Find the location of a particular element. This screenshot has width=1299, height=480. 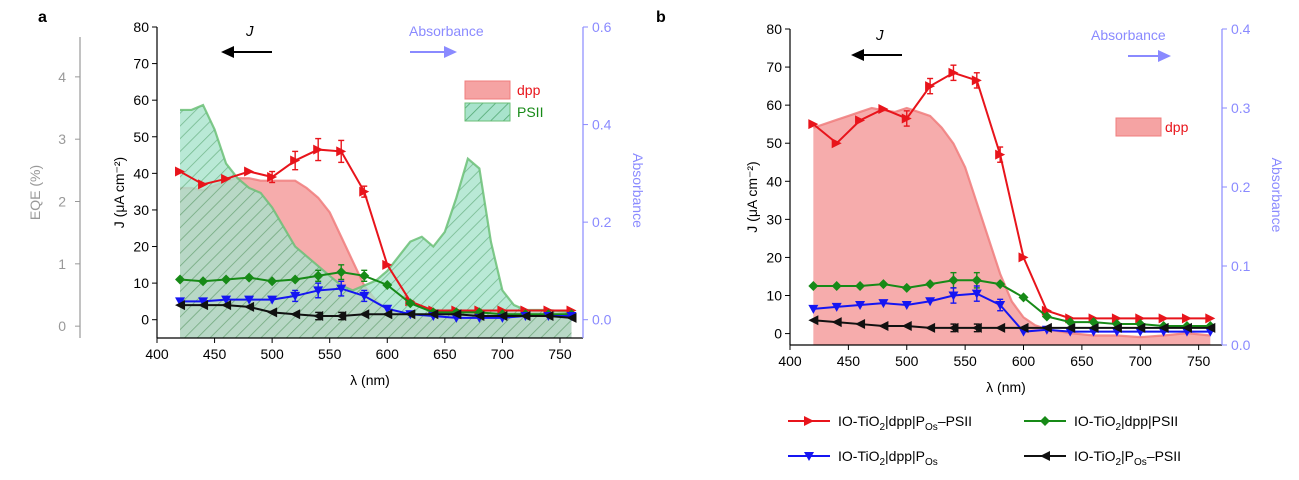

absorbance-edge-dpp is located at coordinates (1011, 222).